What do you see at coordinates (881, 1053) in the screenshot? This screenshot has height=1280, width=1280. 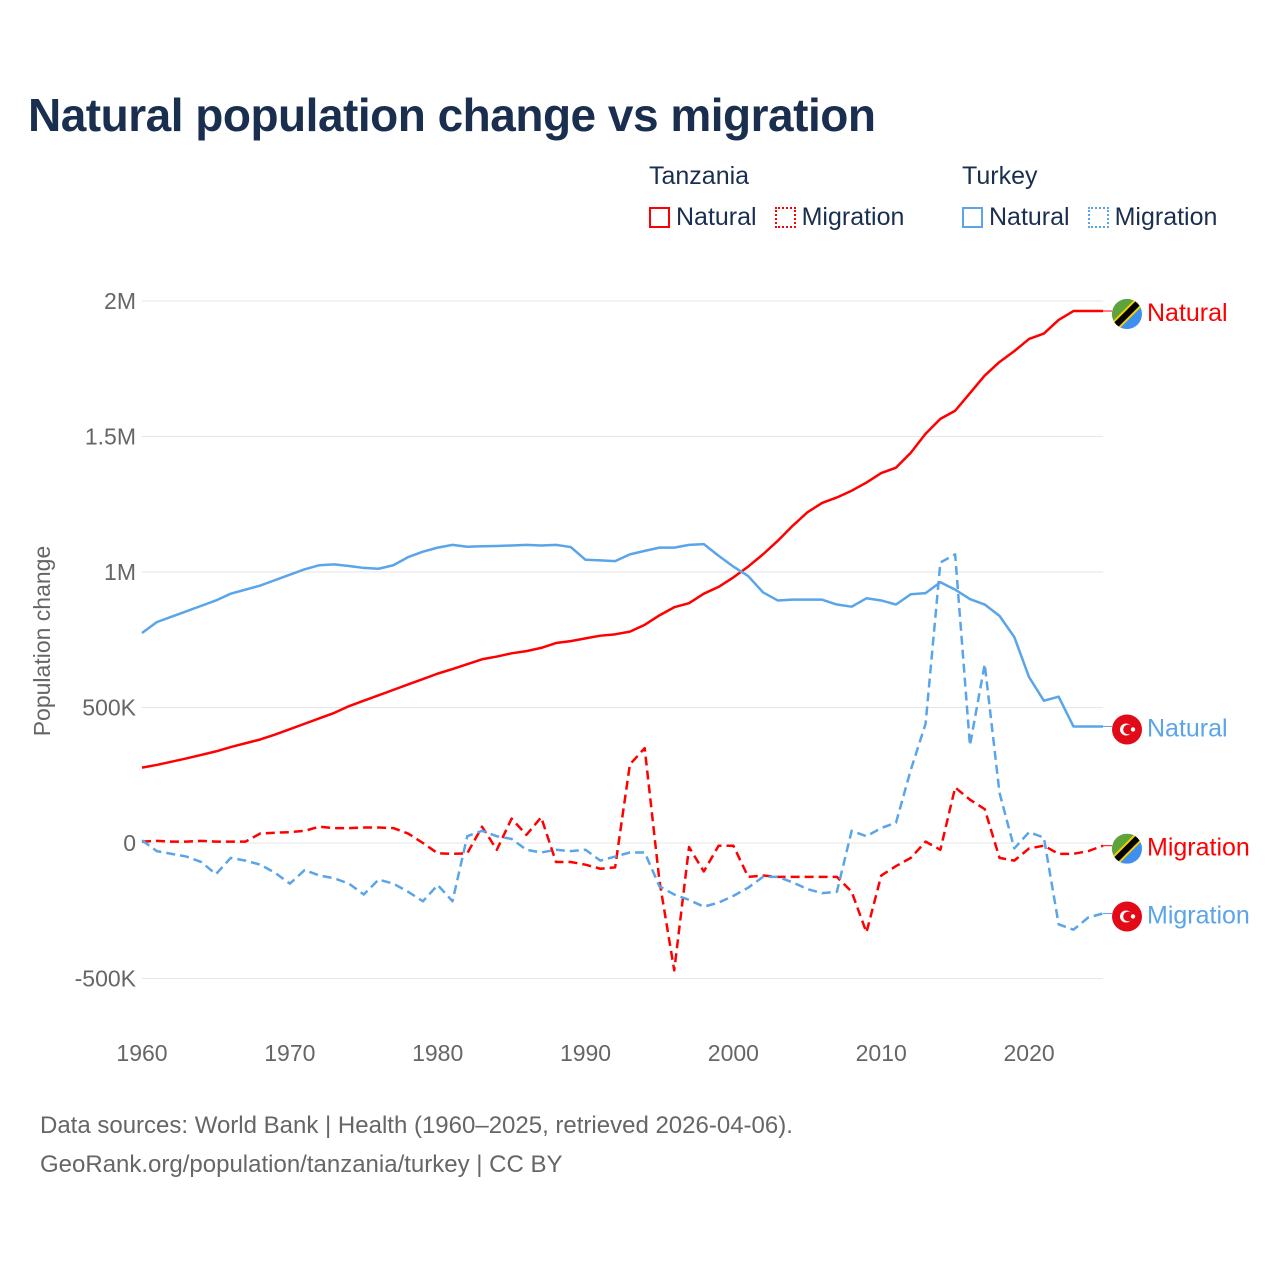 I see `x-tick-label: 2010` at bounding box center [881, 1053].